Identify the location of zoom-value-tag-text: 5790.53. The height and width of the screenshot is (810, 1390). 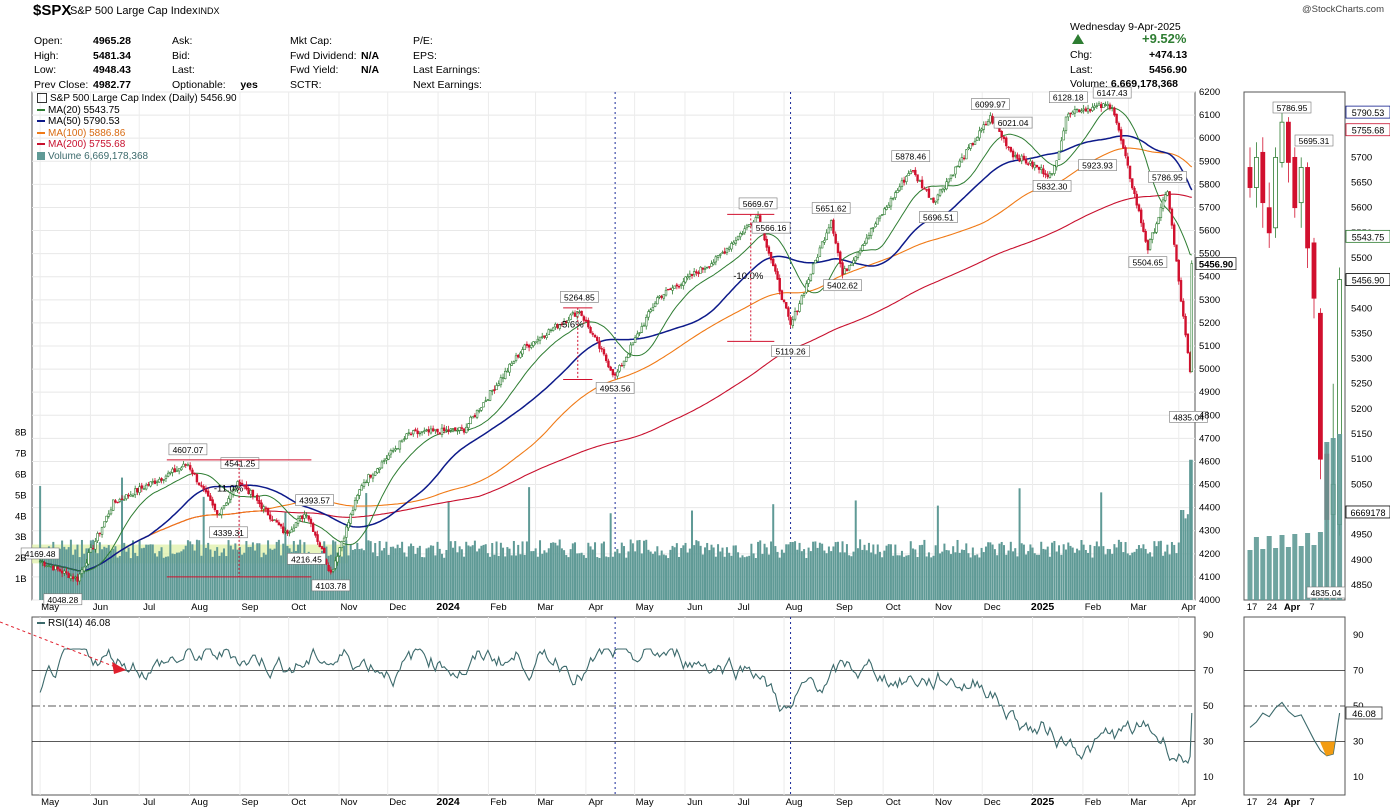
(1368, 113).